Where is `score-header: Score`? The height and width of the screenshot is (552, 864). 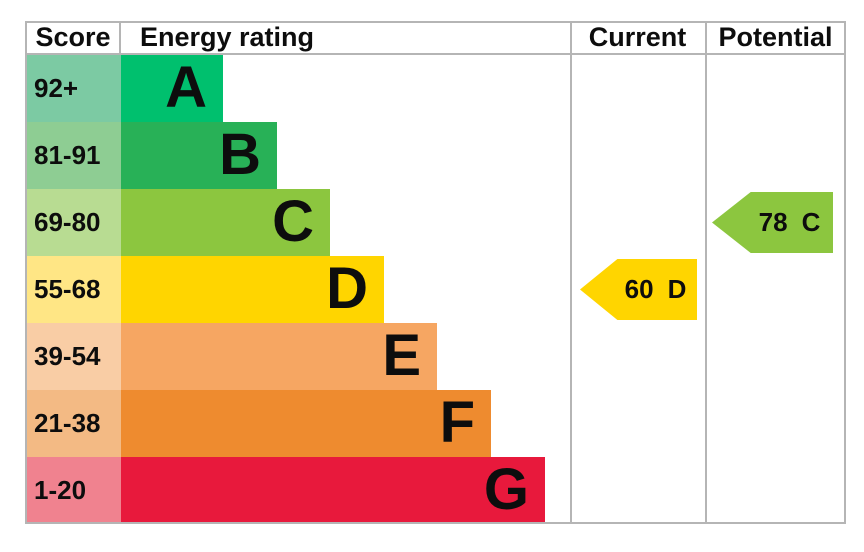 score-header: Score is located at coordinates (73, 37).